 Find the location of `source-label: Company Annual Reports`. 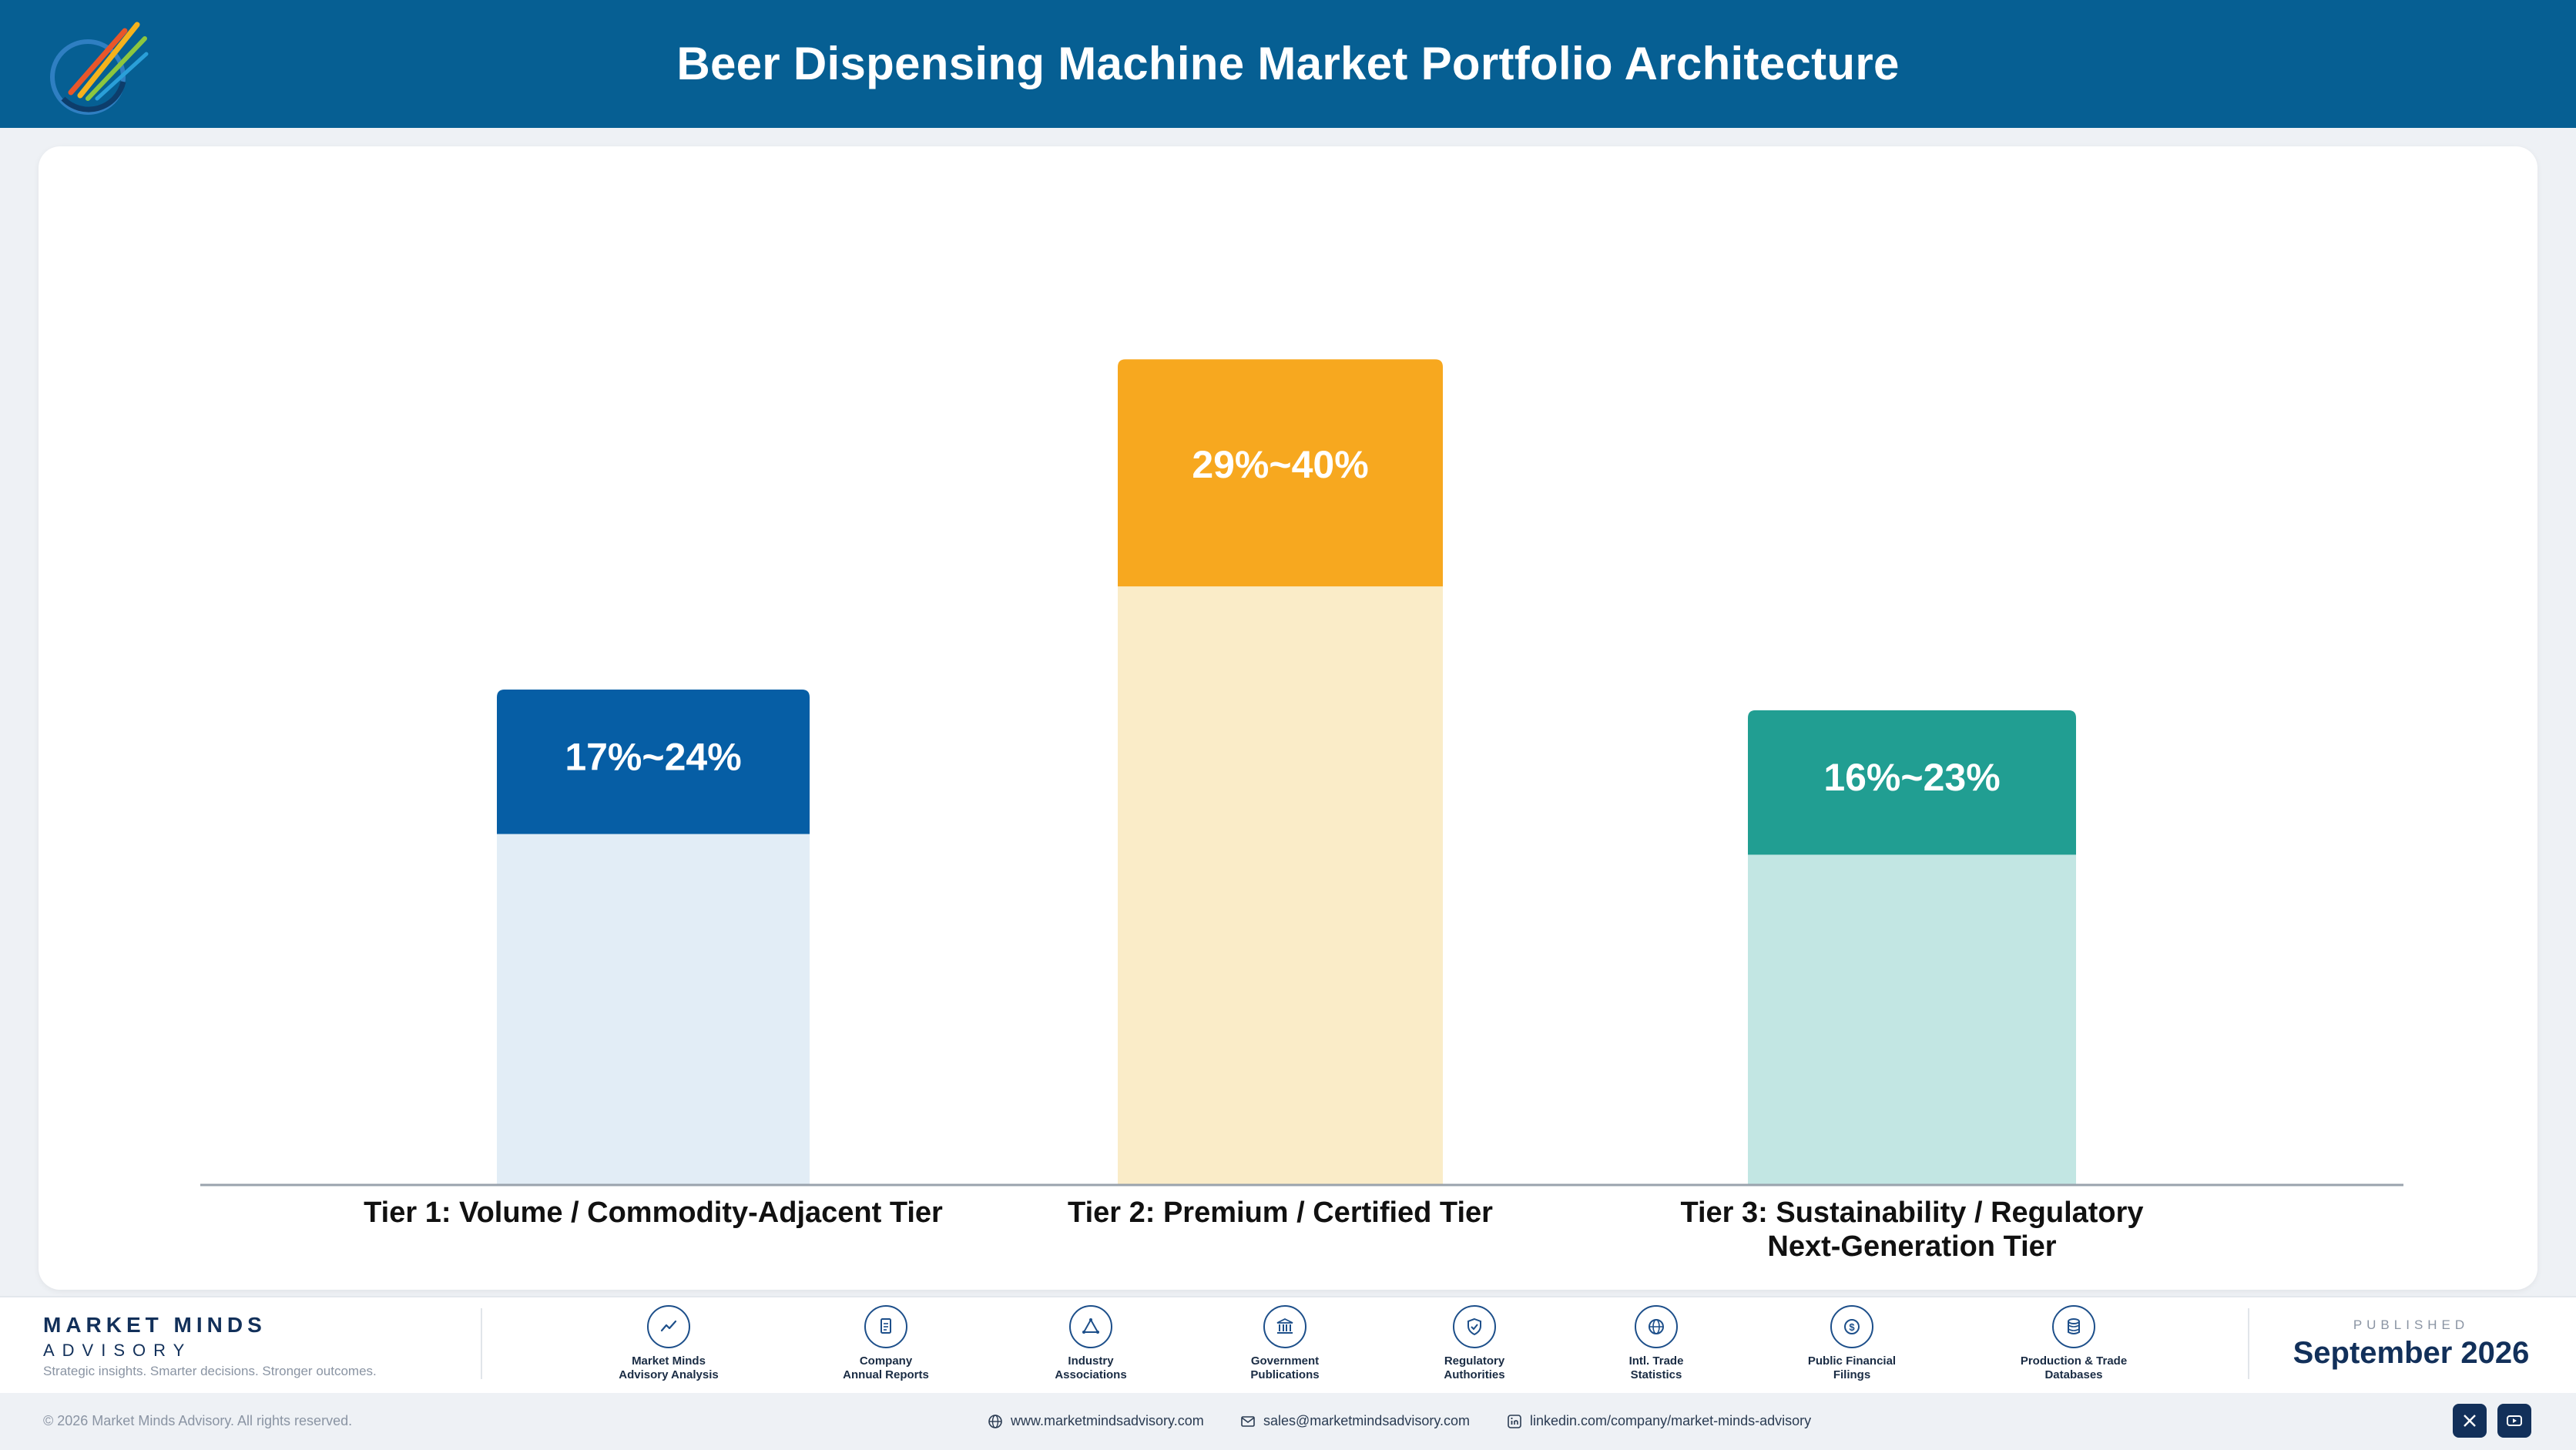

source-label: Company Annual Reports is located at coordinates (886, 1367).